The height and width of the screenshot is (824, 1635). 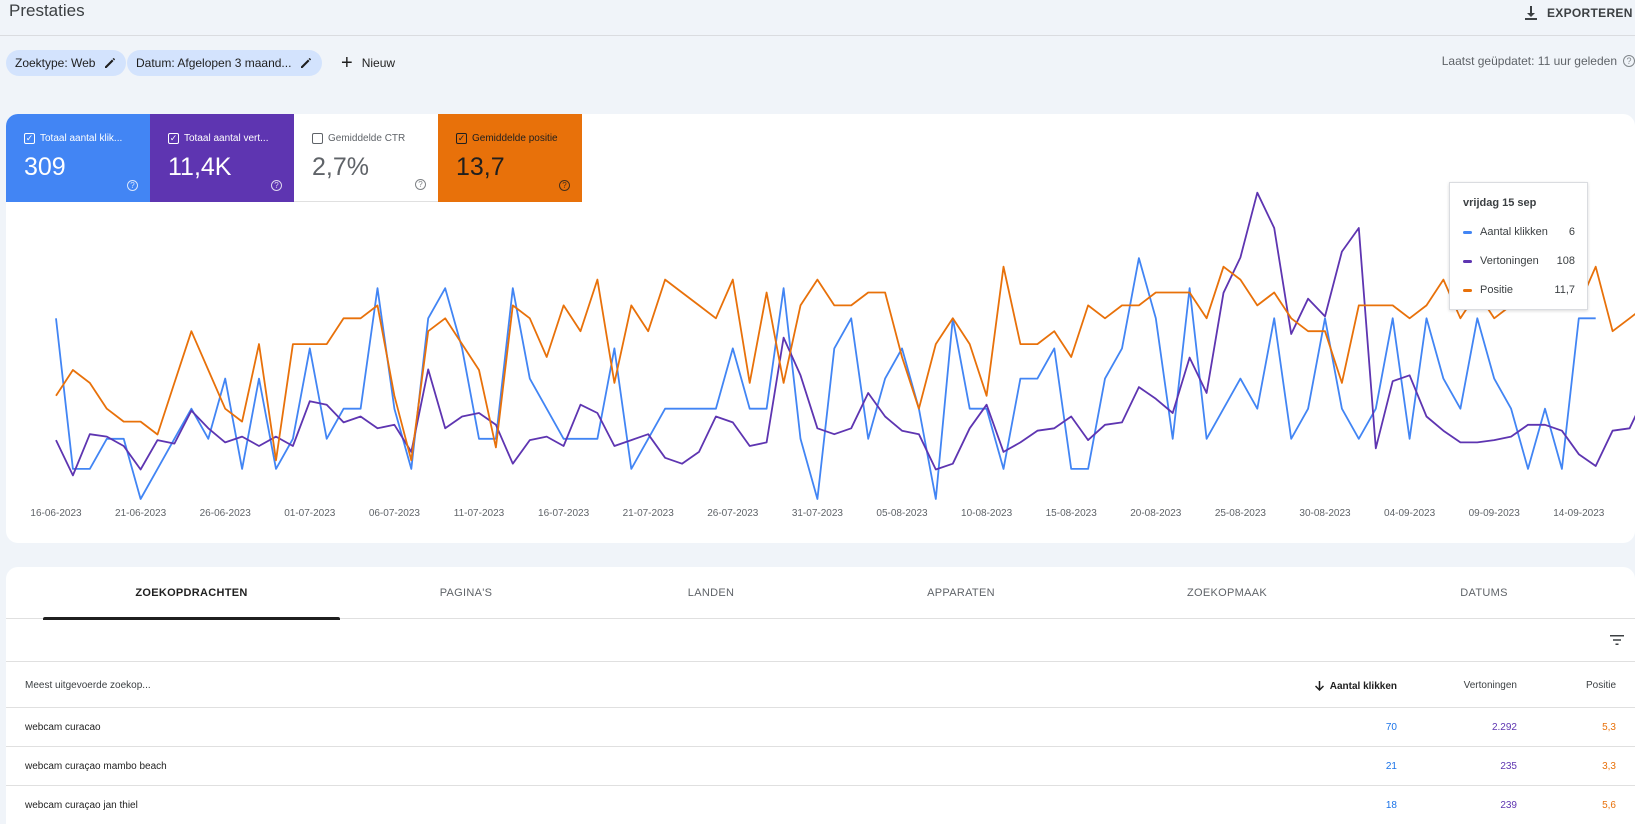 What do you see at coordinates (820, 641) in the screenshot?
I see `table-filter-bar` at bounding box center [820, 641].